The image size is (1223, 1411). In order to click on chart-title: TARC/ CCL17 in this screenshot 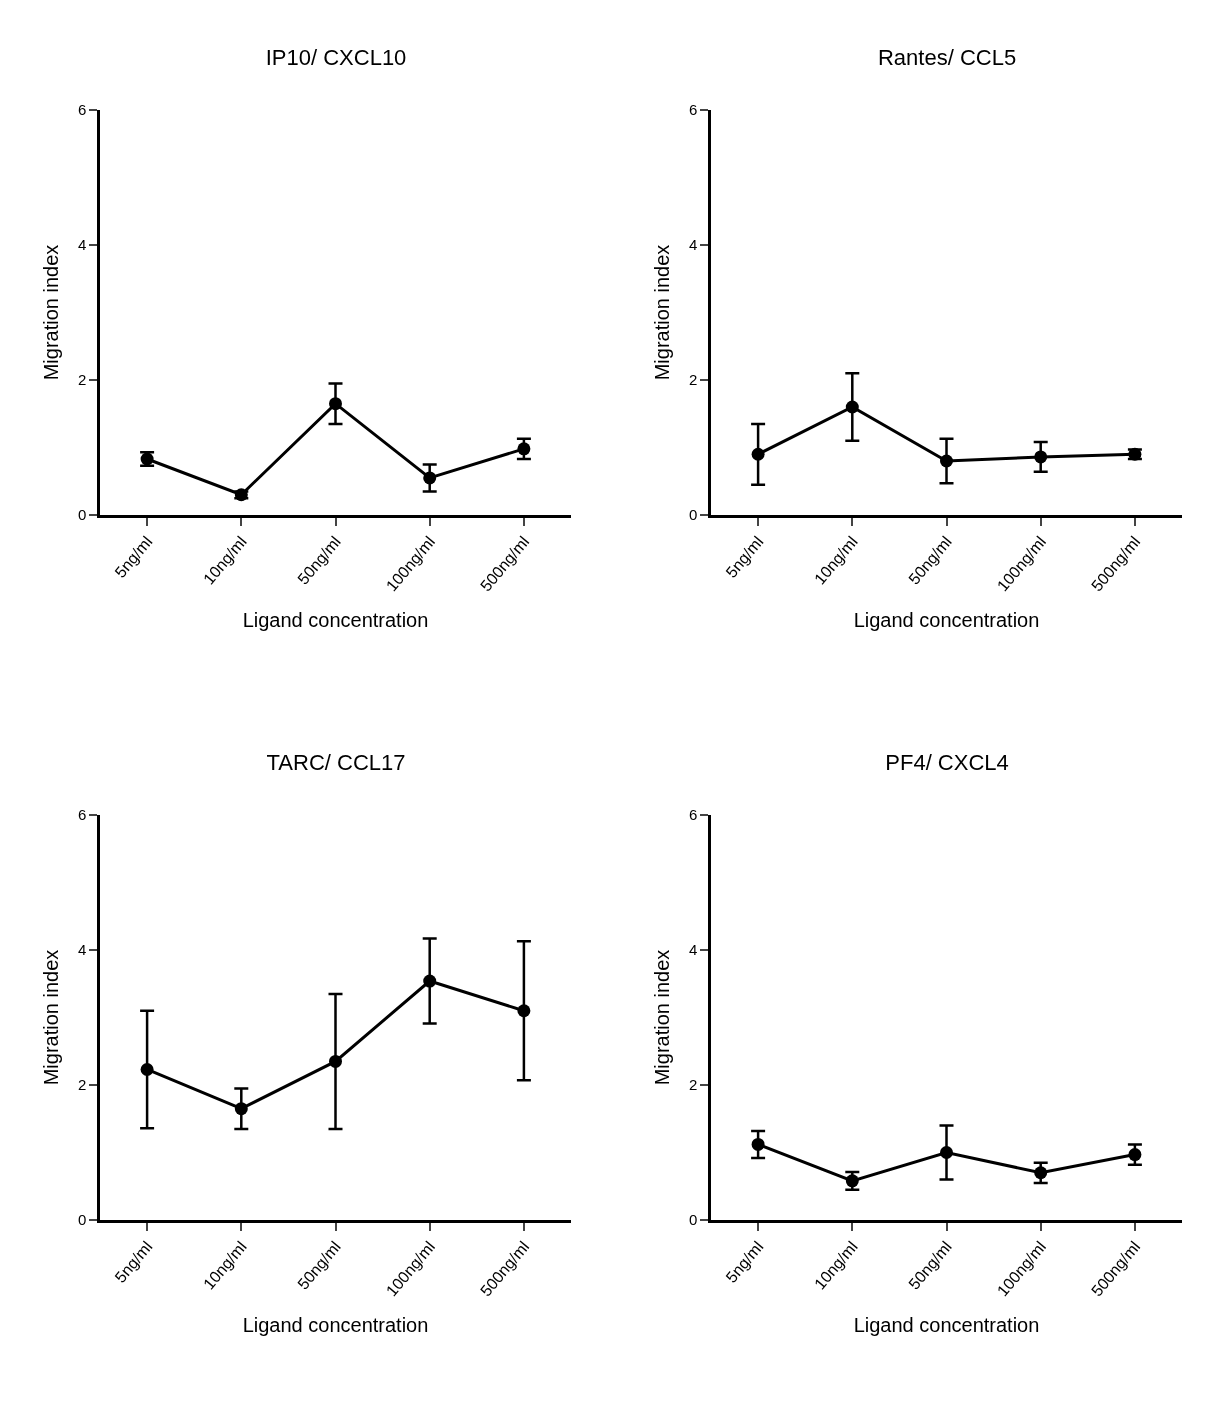, I will do `click(336, 762)`.